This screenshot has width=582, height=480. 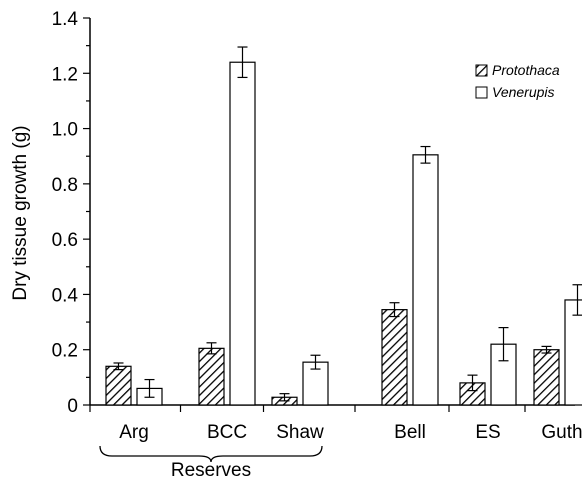 What do you see at coordinates (65, 19) in the screenshot?
I see `y-tick-label: 1.4` at bounding box center [65, 19].